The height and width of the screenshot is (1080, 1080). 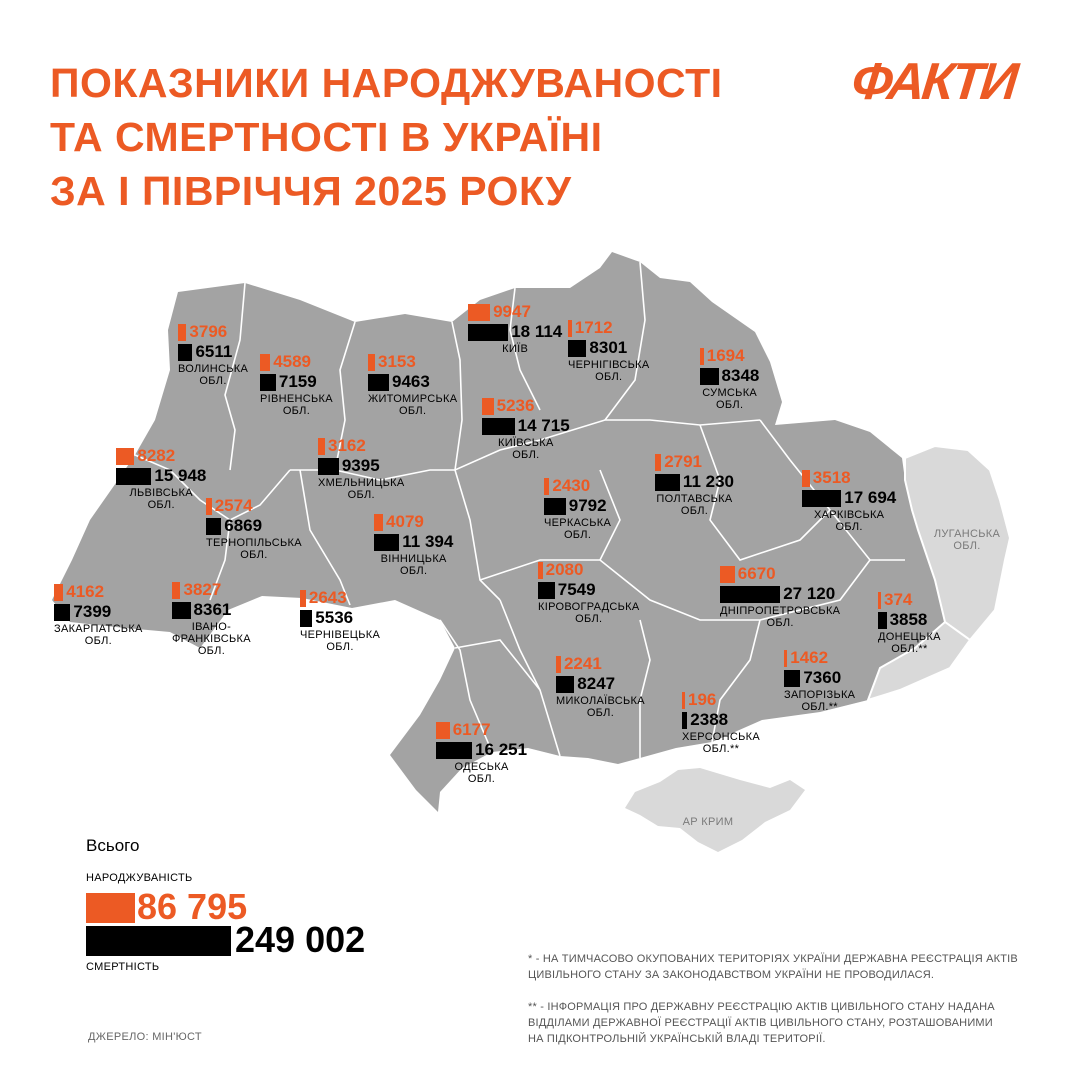 I want to click on region-name-volynska: ВОЛИНСЬКА ОБЛ., so click(x=213, y=375).